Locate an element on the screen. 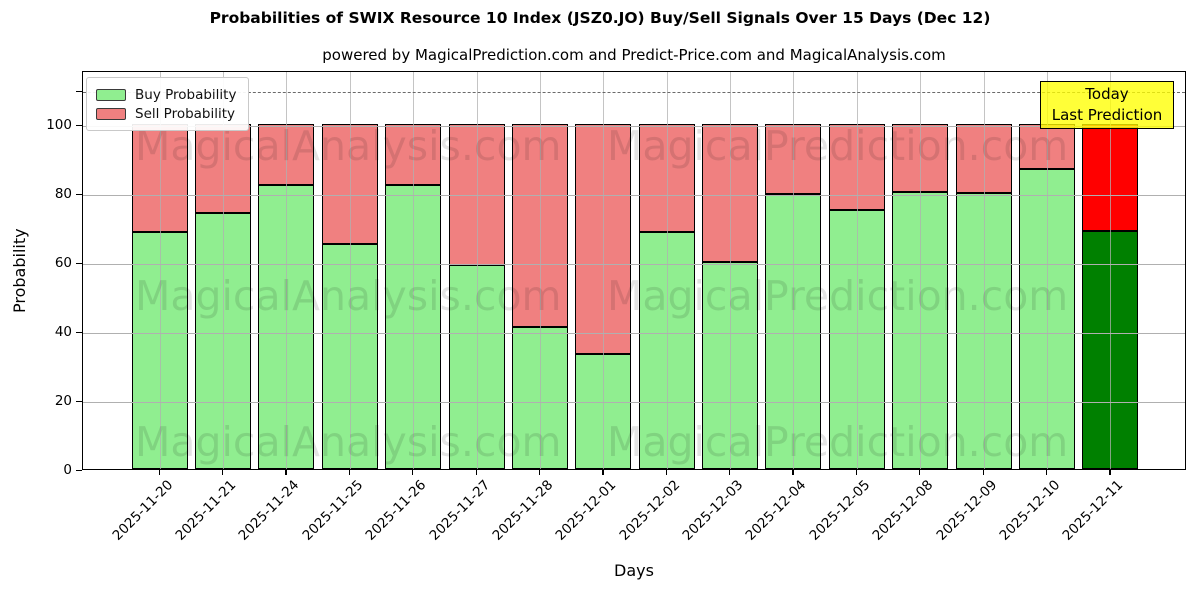 This screenshot has width=1200, height=600. today-annotation: Today Last Prediction is located at coordinates (1107, 105).